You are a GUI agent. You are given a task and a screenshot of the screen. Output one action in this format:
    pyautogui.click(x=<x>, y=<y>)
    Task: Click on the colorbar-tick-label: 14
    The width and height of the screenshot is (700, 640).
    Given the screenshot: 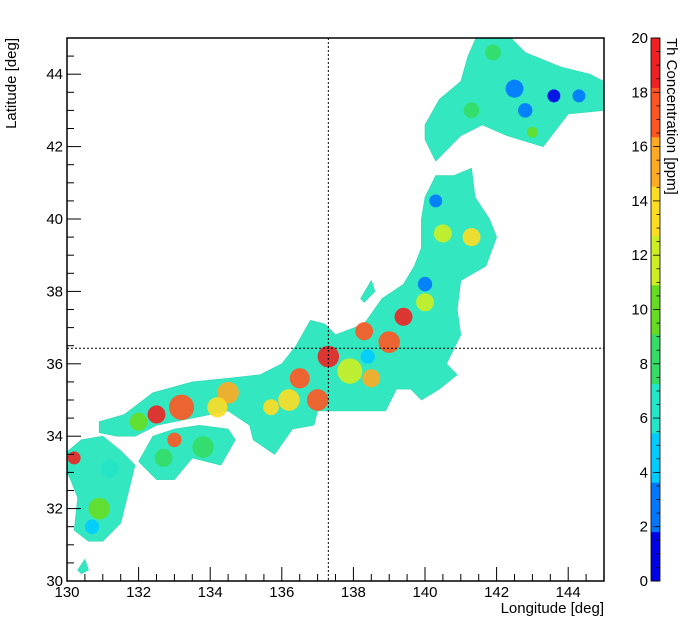 What is the action you would take?
    pyautogui.click(x=639, y=201)
    